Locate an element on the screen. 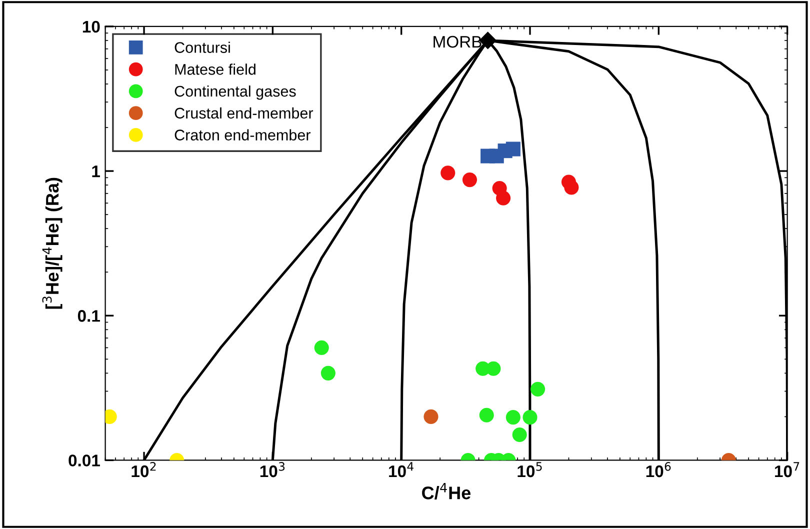  x-tick-label: 10$^{2}$ is located at coordinates (144, 470).